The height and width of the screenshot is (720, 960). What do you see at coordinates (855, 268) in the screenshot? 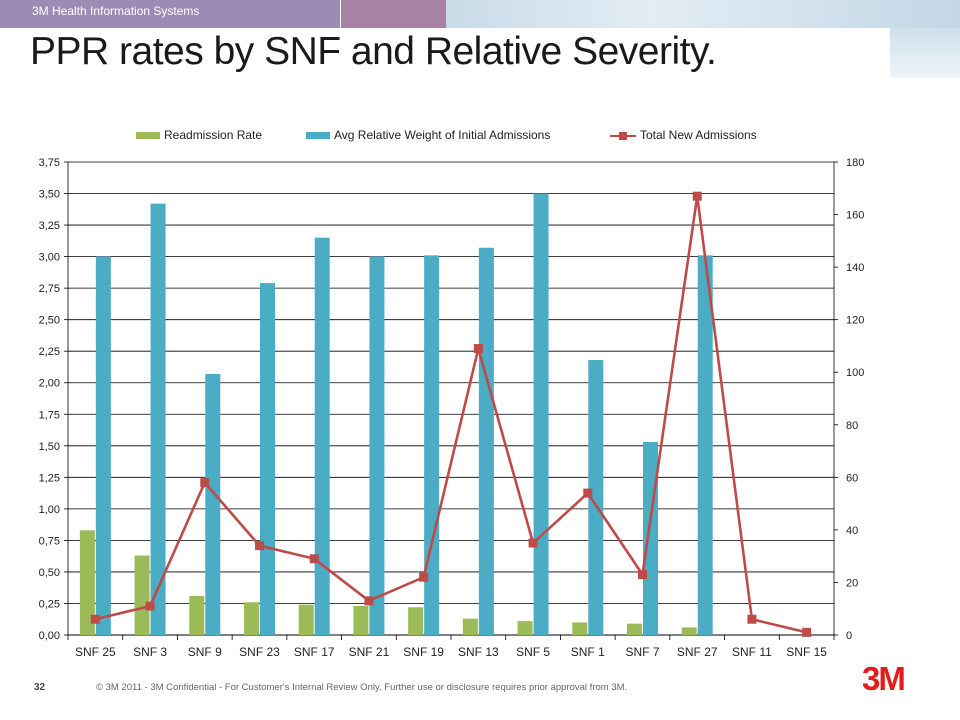
I see `right-axis-tick-label: 140` at bounding box center [855, 268].